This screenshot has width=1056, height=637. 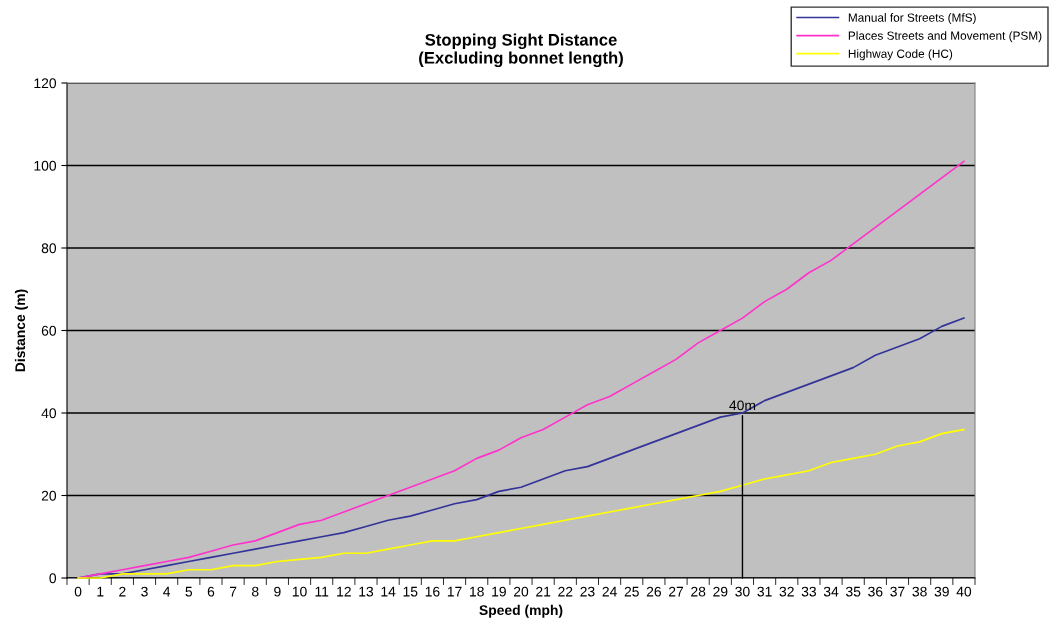 I want to click on x-tick-label: 11, so click(x=322, y=591).